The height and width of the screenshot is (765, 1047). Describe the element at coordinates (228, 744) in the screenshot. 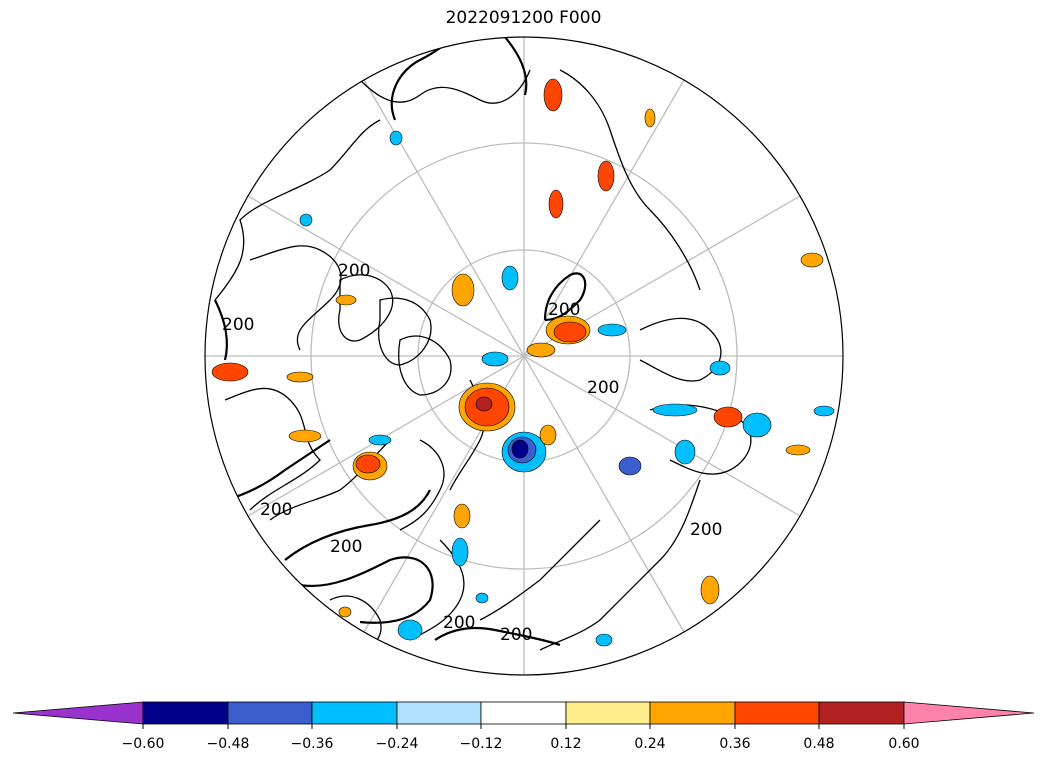

I see `colorbar-tick-label: −0.48` at that location.